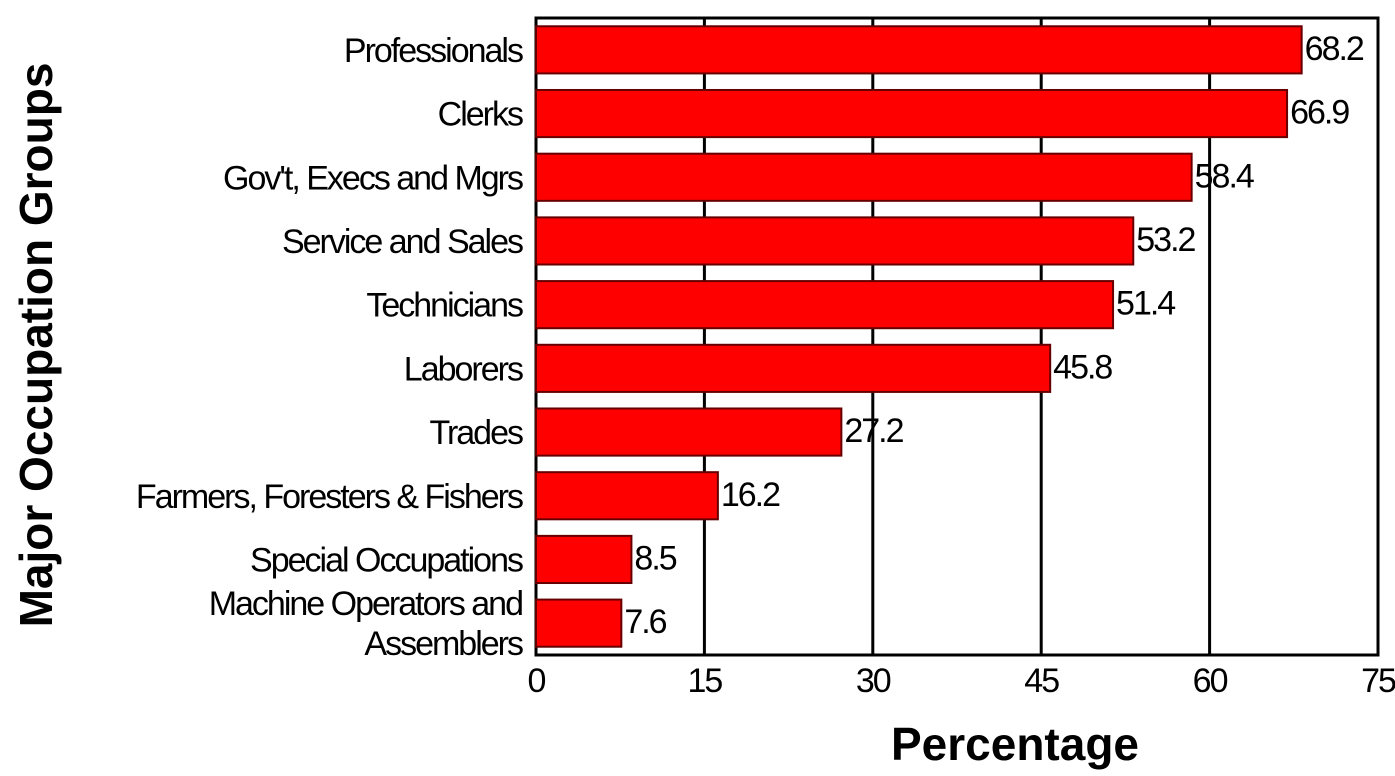  I want to click on category-label: Special Occupations, so click(386, 560).